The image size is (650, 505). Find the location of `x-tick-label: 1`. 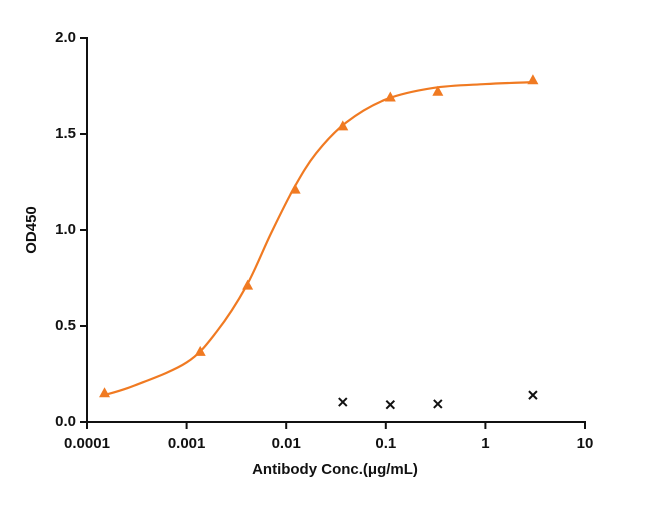

x-tick-label: 1 is located at coordinates (485, 443).